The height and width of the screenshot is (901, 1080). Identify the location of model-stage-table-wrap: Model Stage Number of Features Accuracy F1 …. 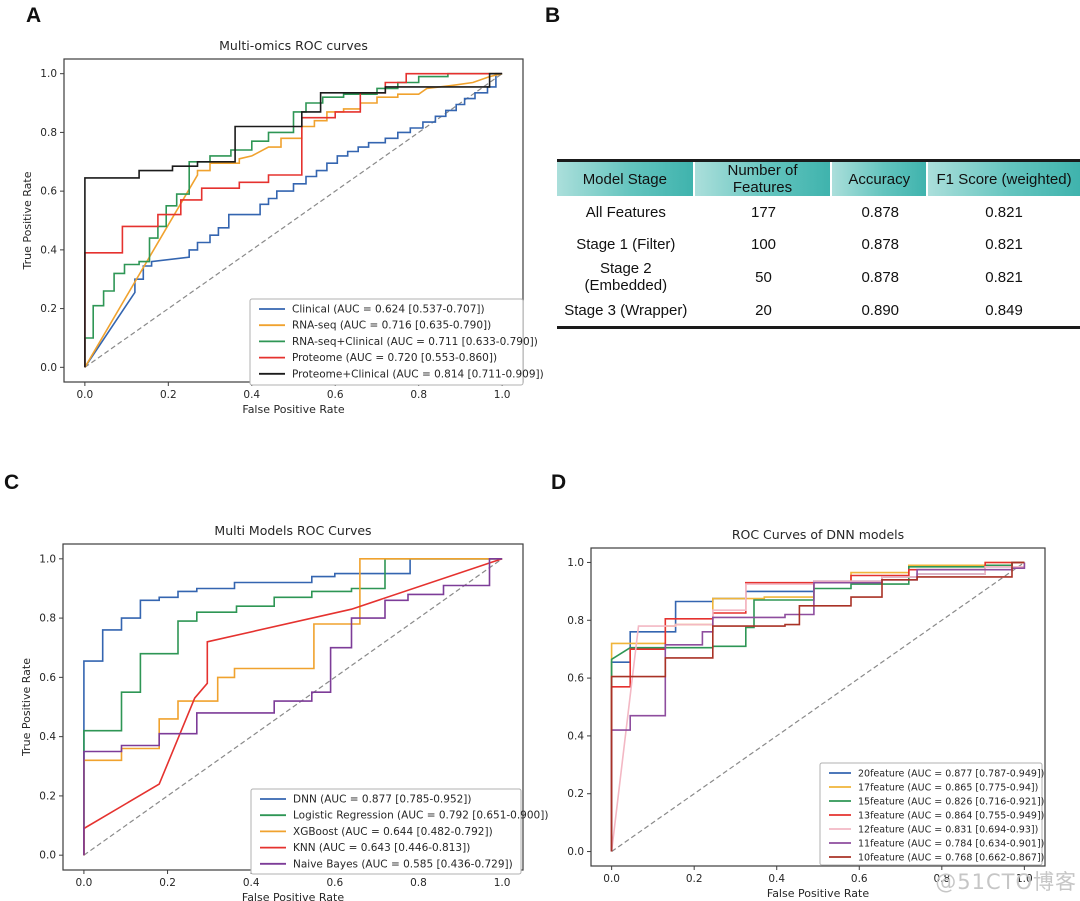
(818, 244).